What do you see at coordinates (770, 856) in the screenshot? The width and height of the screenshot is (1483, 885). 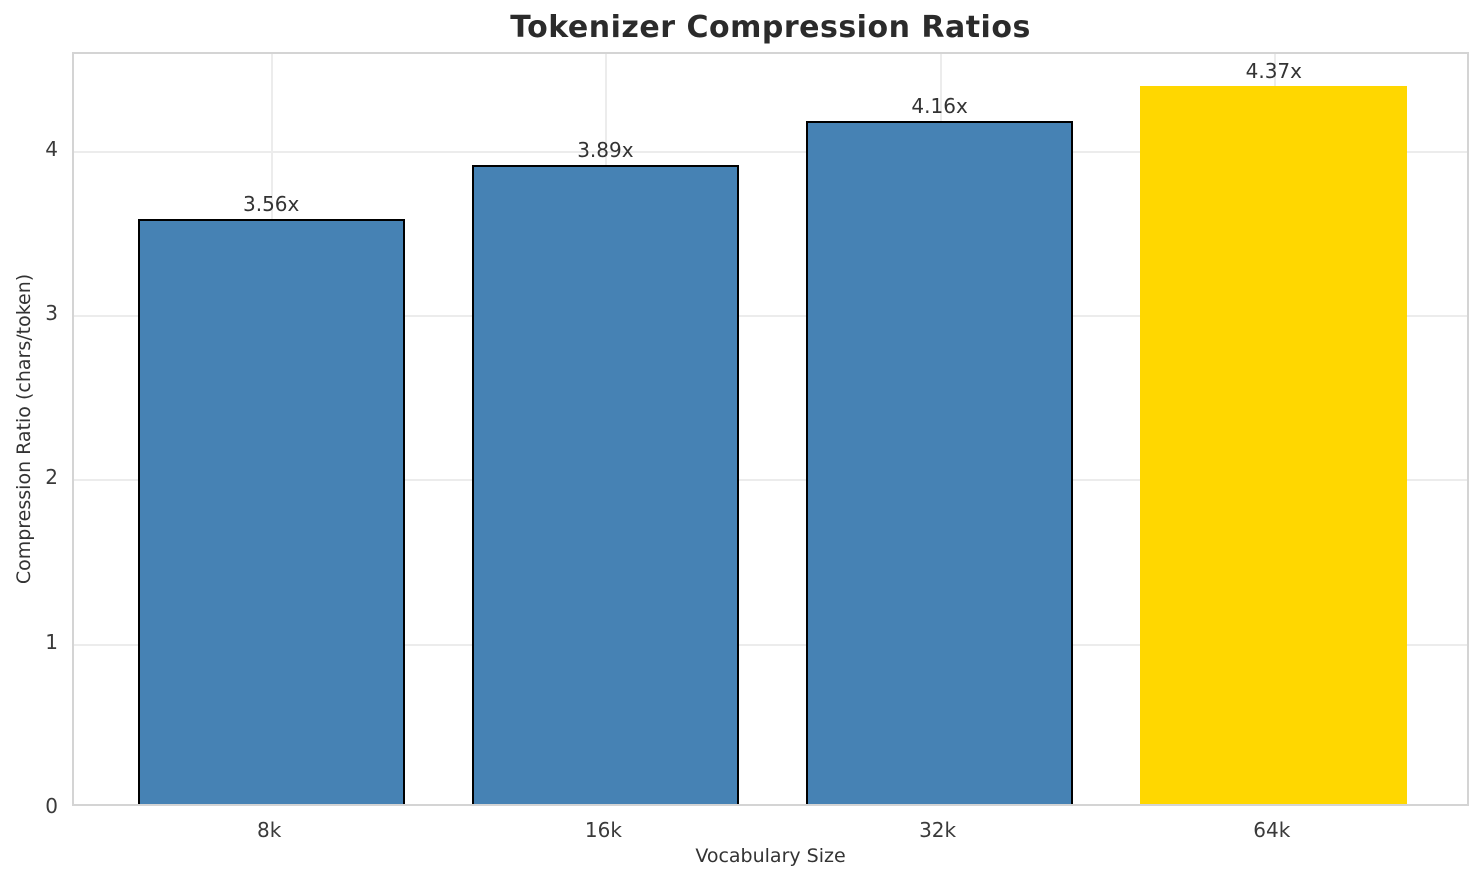 I see `x-axis-label: Vocabulary Size` at bounding box center [770, 856].